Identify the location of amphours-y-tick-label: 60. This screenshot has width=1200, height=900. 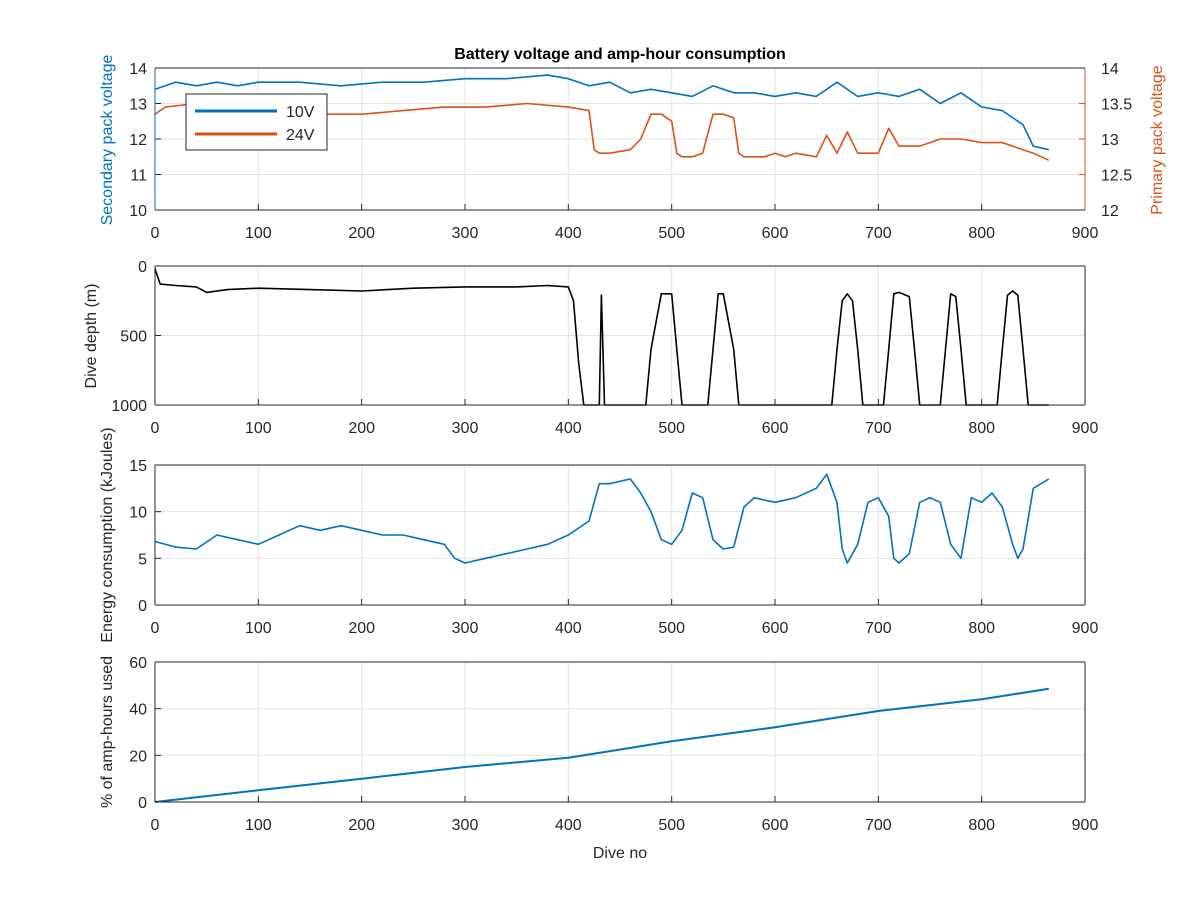
(138, 663).